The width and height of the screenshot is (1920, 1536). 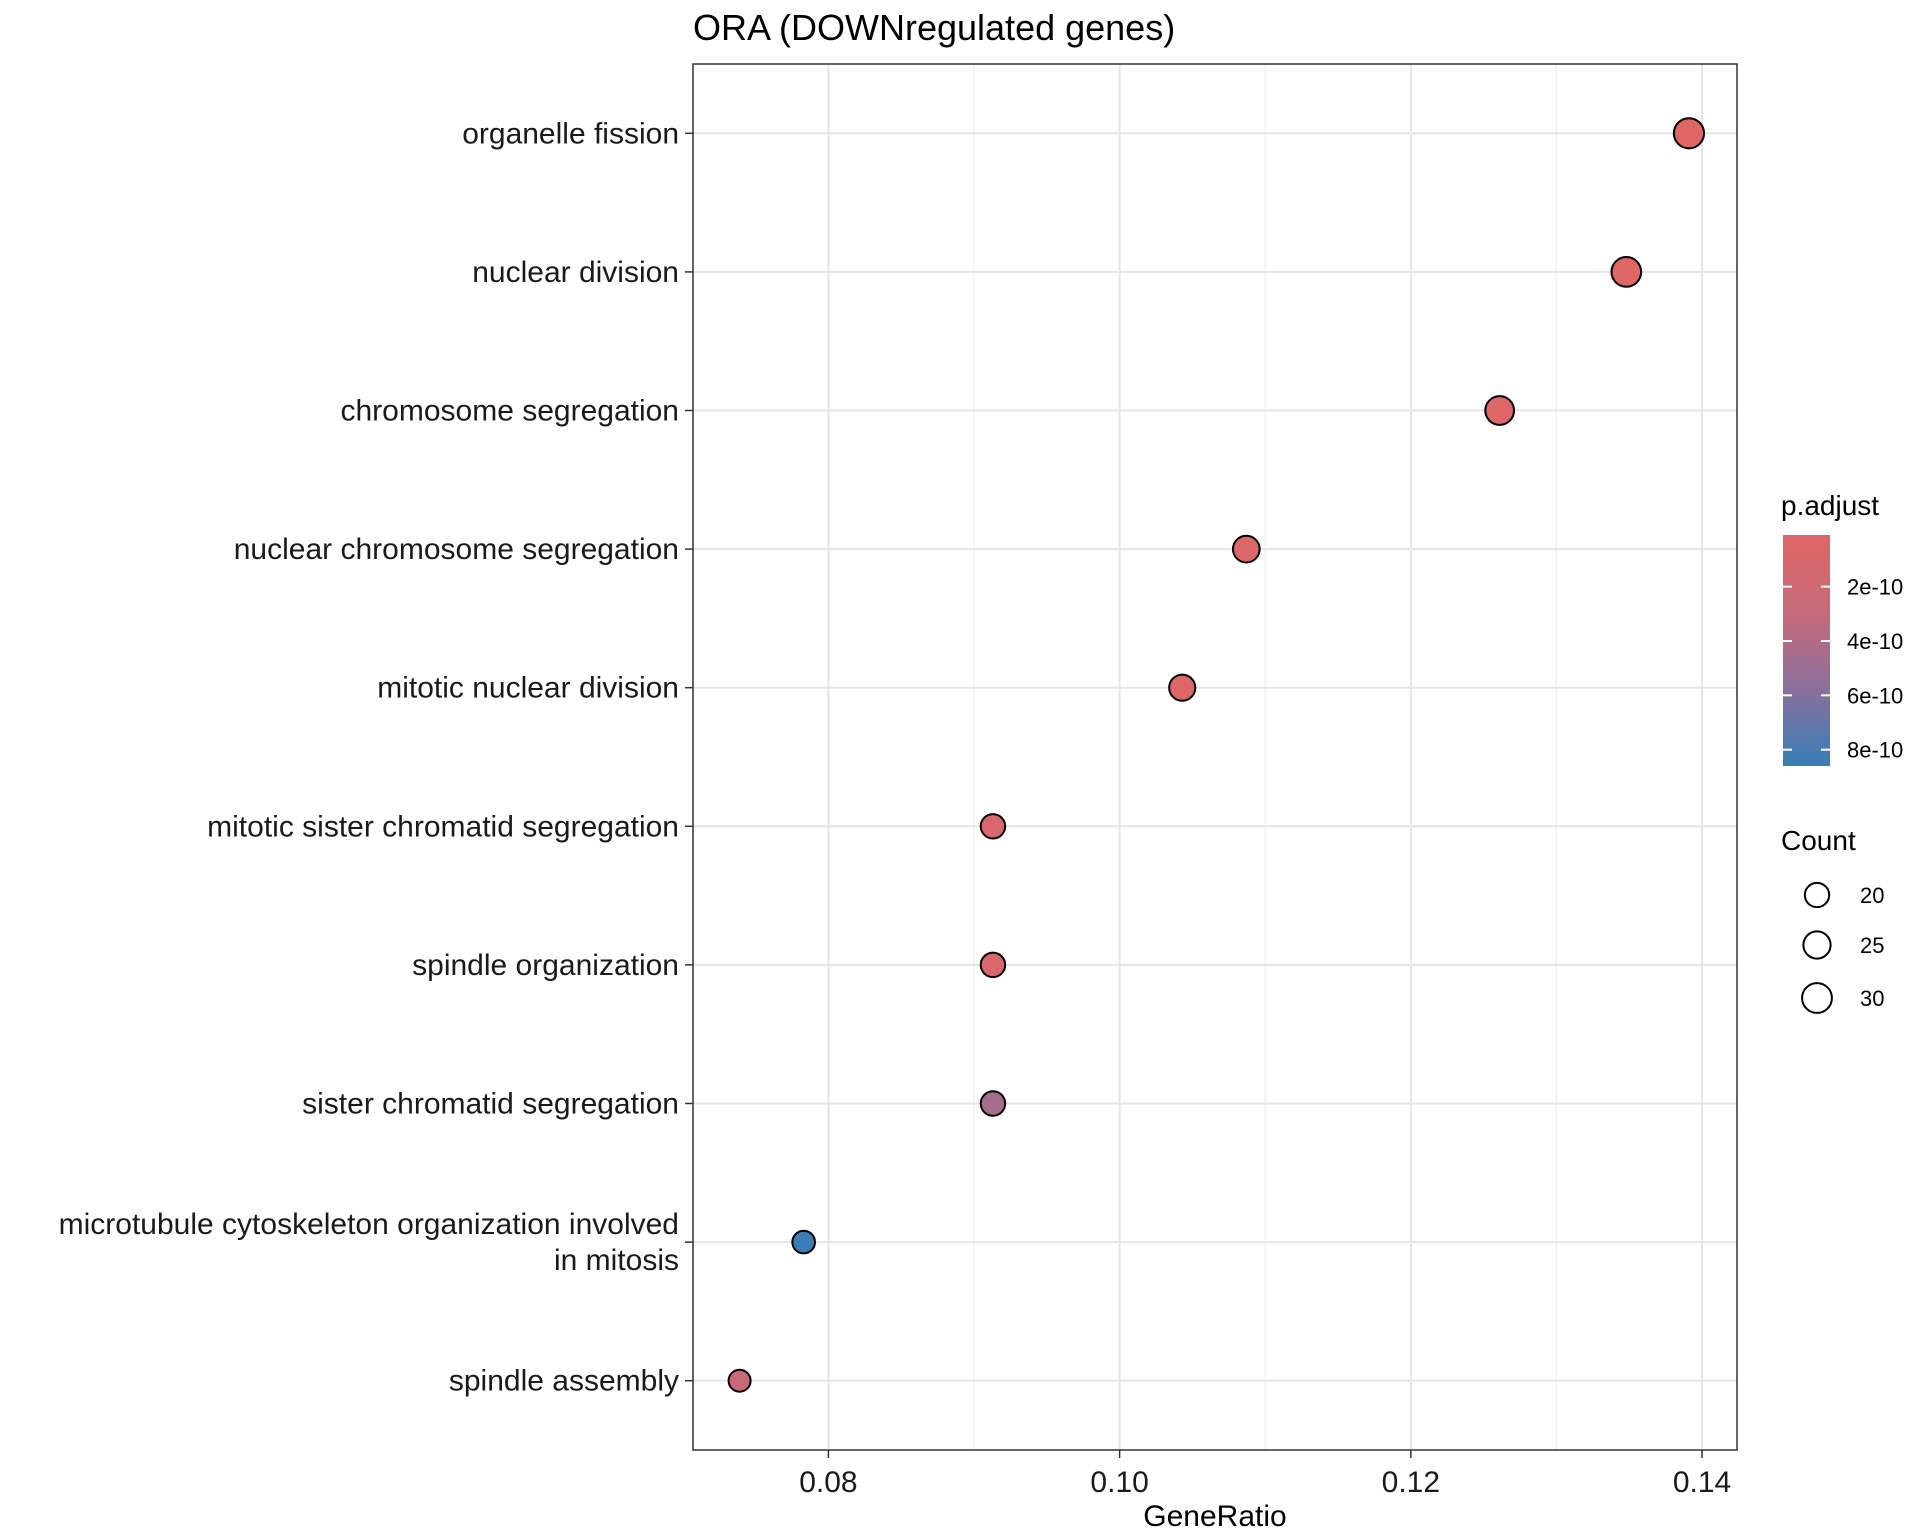 What do you see at coordinates (1872, 998) in the screenshot?
I see `size-legend-label: 30` at bounding box center [1872, 998].